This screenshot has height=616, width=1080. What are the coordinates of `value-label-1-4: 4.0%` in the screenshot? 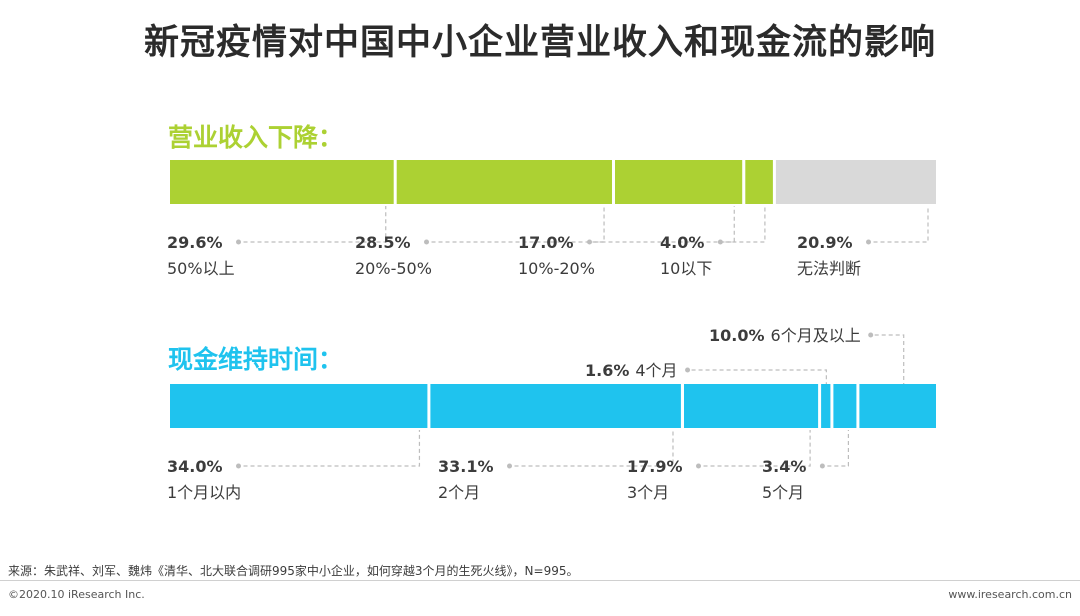 It's located at (682, 242).